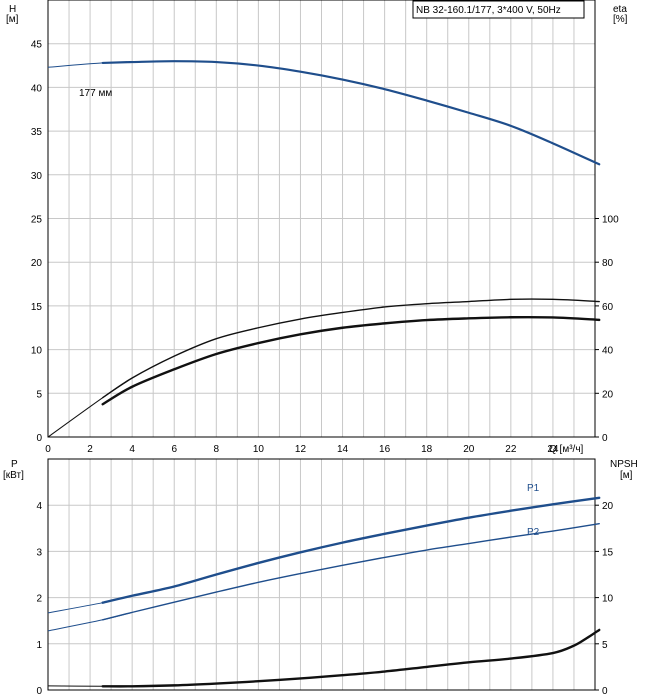 This screenshot has height=700, width=658. Describe the element at coordinates (533, 532) in the screenshot. I see `series-label-p2: P2` at that location.